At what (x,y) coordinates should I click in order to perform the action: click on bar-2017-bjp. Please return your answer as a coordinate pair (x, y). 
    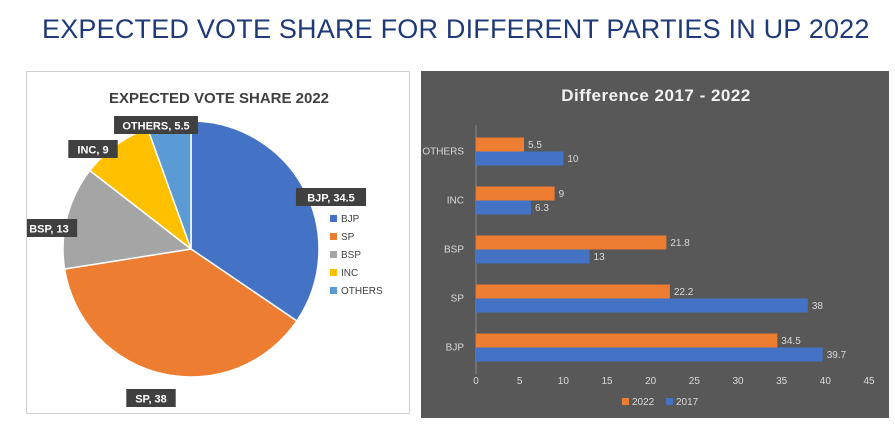
    Looking at the image, I should click on (649, 354).